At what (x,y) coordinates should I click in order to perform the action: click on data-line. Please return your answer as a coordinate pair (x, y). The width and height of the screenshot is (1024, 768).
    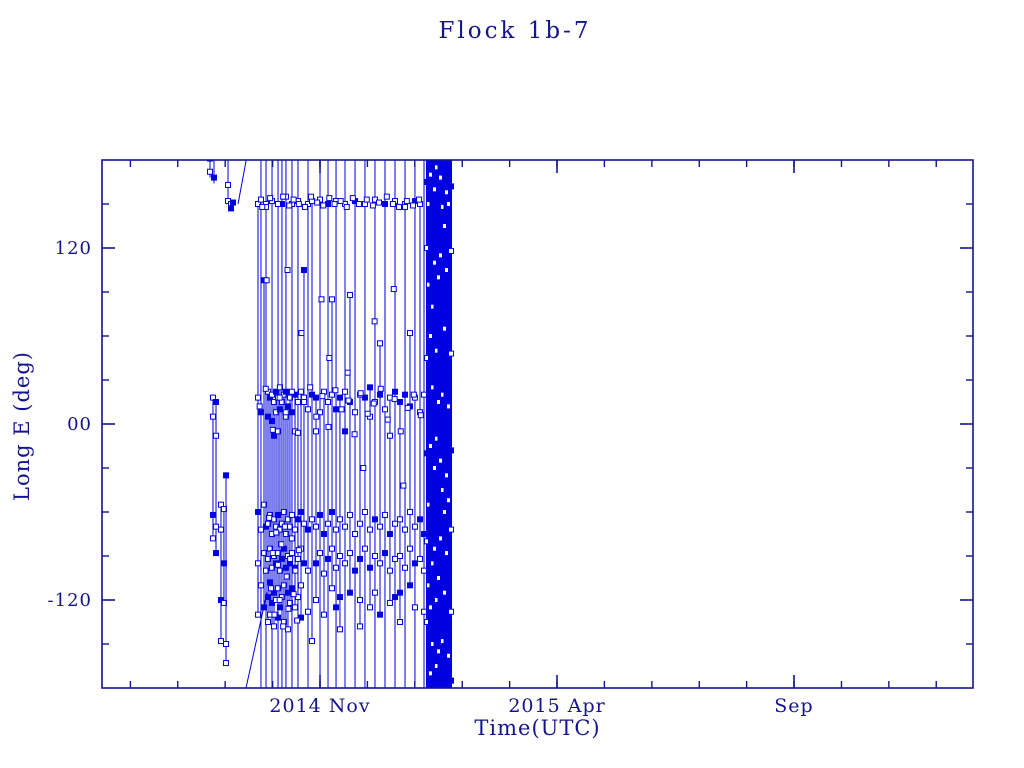
    Looking at the image, I should click on (242, 182).